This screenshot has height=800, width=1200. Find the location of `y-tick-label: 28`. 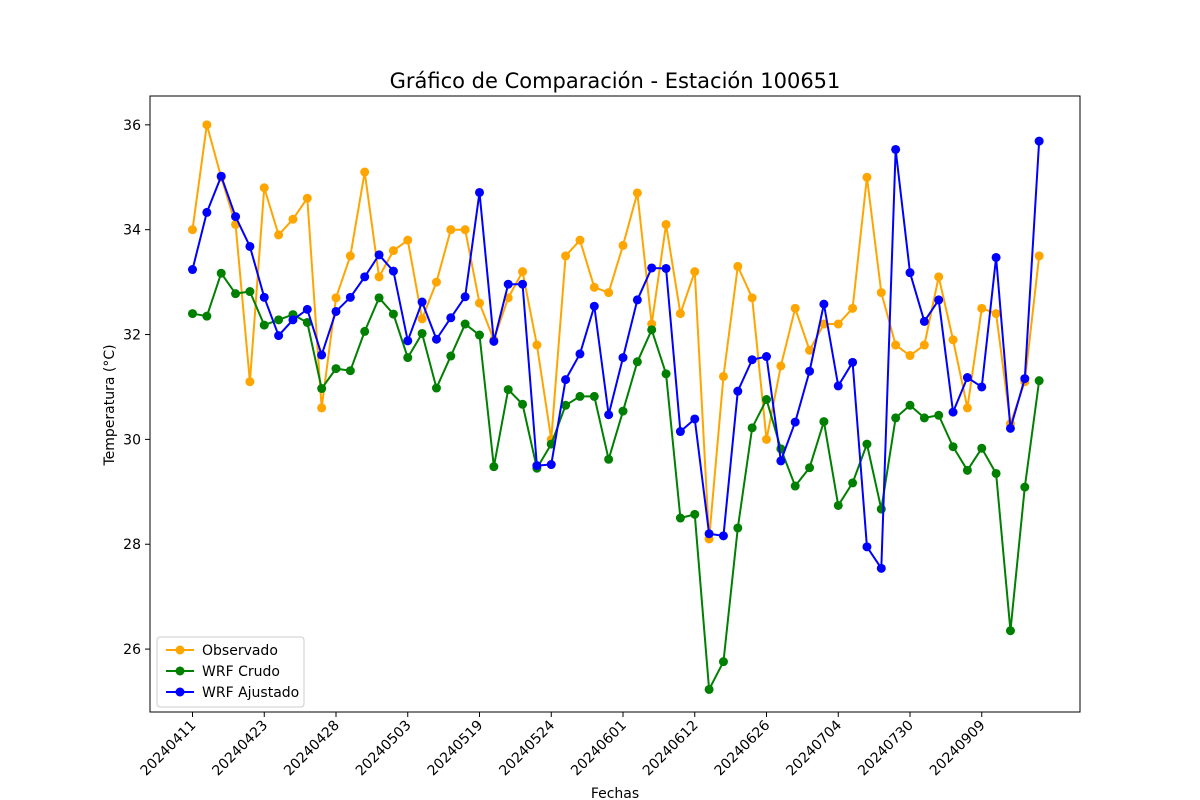

y-tick-label: 28 is located at coordinates (132, 545).